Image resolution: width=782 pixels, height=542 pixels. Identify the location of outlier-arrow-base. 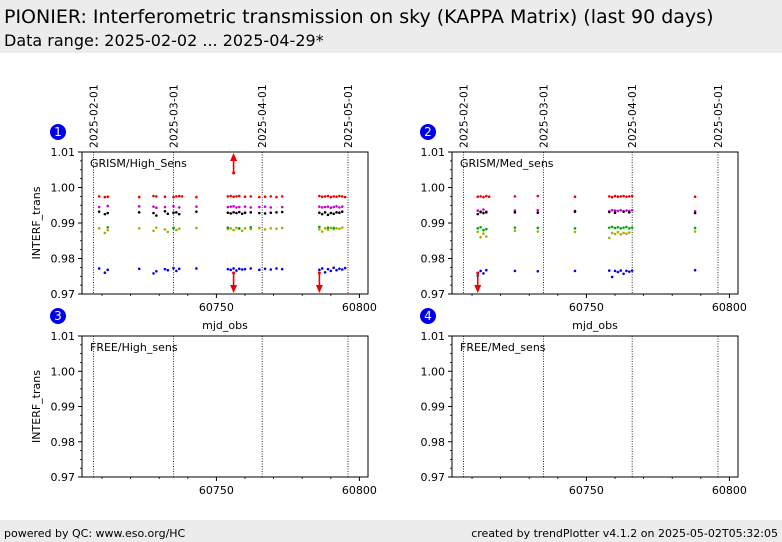
(319, 273).